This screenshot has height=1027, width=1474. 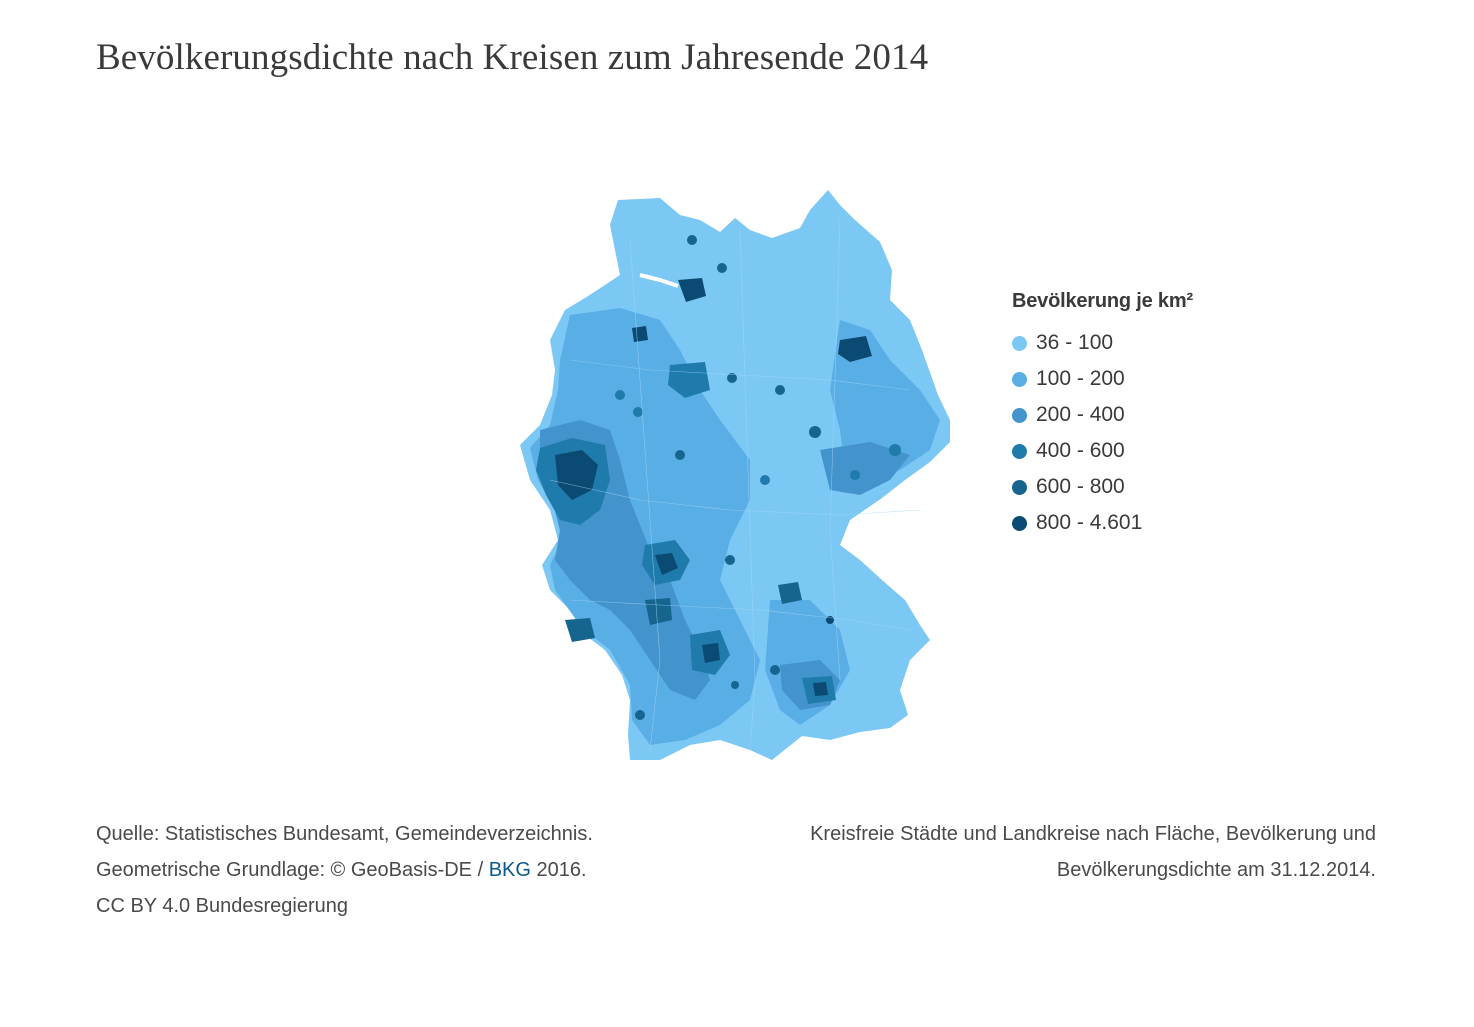 I want to click on legend-label: 800 - 4.601, so click(x=1089, y=522).